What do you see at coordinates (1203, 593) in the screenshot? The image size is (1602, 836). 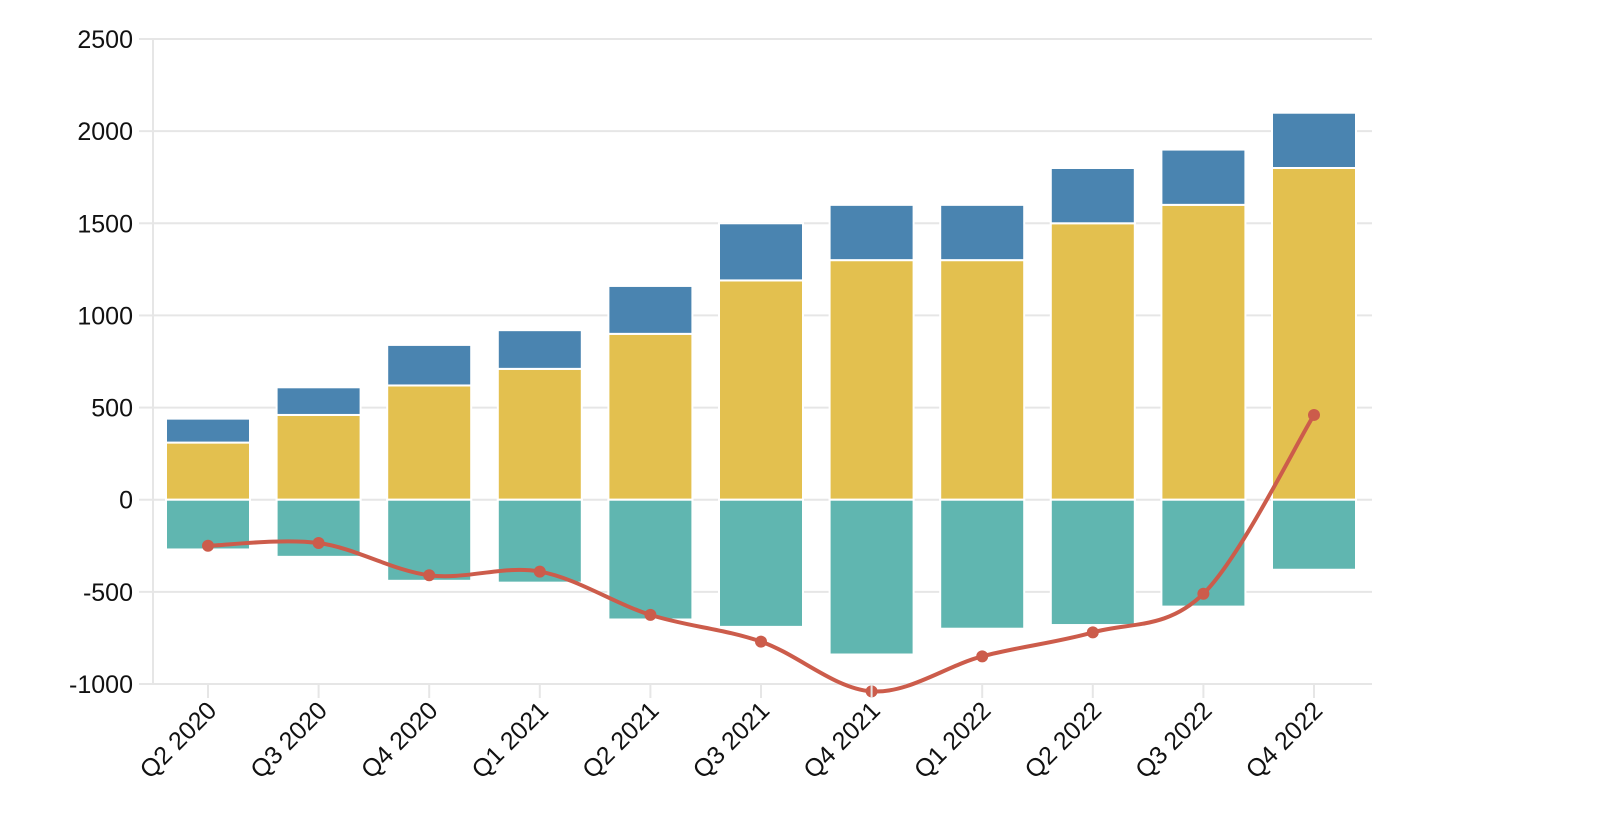 I see `line-point-q3-2022` at bounding box center [1203, 593].